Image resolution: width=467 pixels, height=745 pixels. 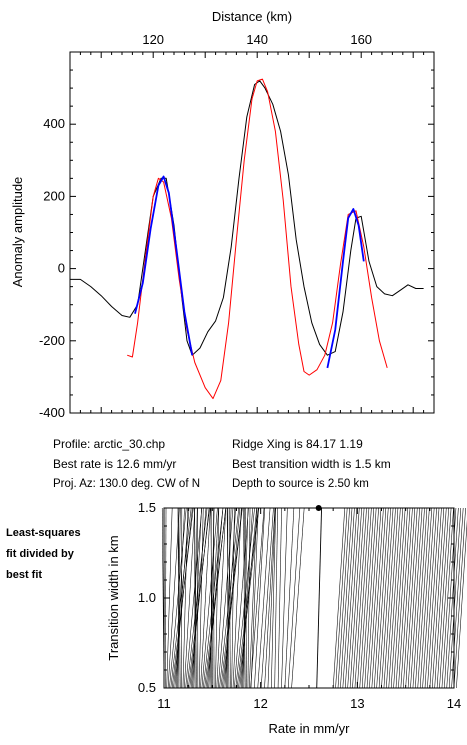 What do you see at coordinates (454, 703) in the screenshot?
I see `bottom-x-tick-label: 14` at bounding box center [454, 703].